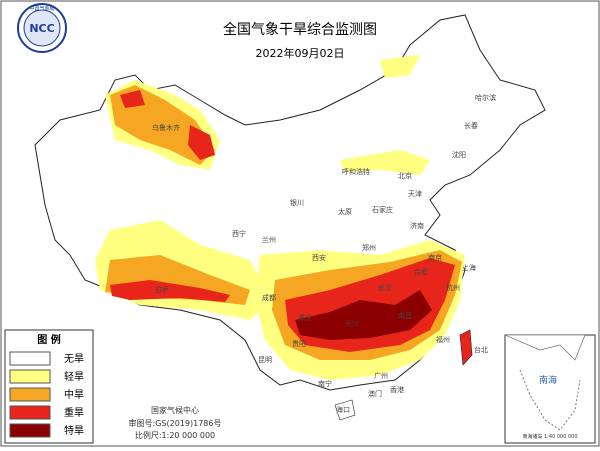 The image size is (600, 451). What do you see at coordinates (239, 233) in the screenshot?
I see `city-label: 西宁` at bounding box center [239, 233].